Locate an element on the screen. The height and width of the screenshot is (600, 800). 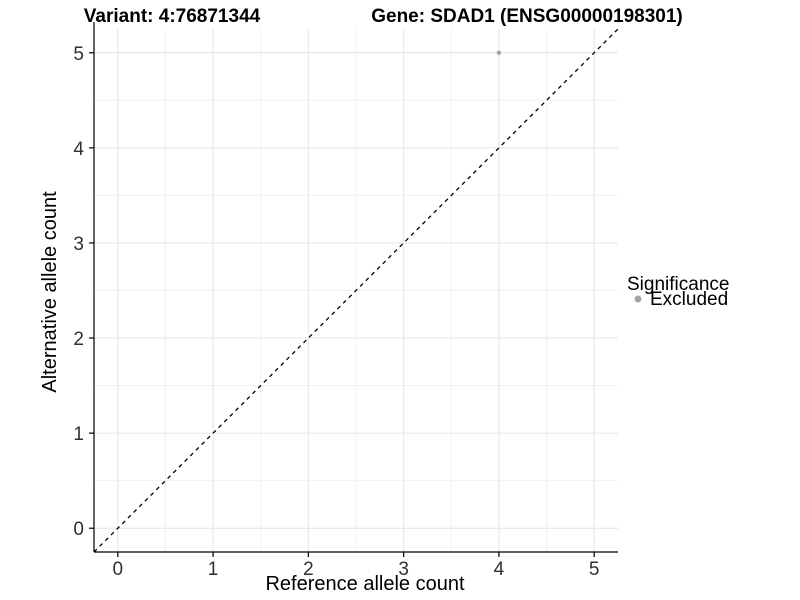
legend-excluded-marker-icon is located at coordinates (638, 299).